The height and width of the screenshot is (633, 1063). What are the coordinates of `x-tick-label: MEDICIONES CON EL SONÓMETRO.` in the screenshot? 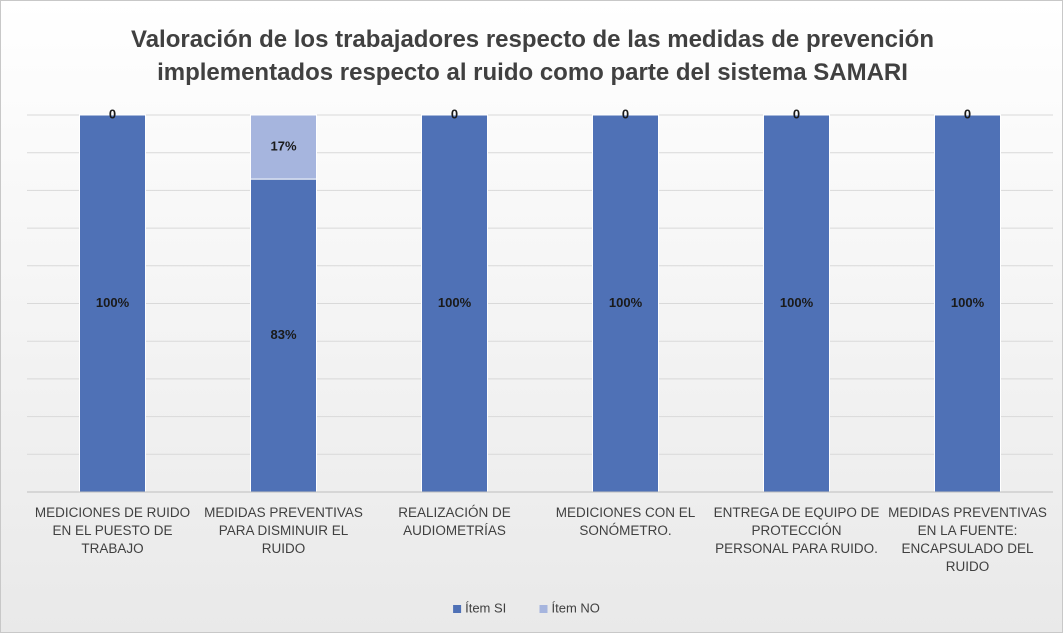 It's located at (625, 521).